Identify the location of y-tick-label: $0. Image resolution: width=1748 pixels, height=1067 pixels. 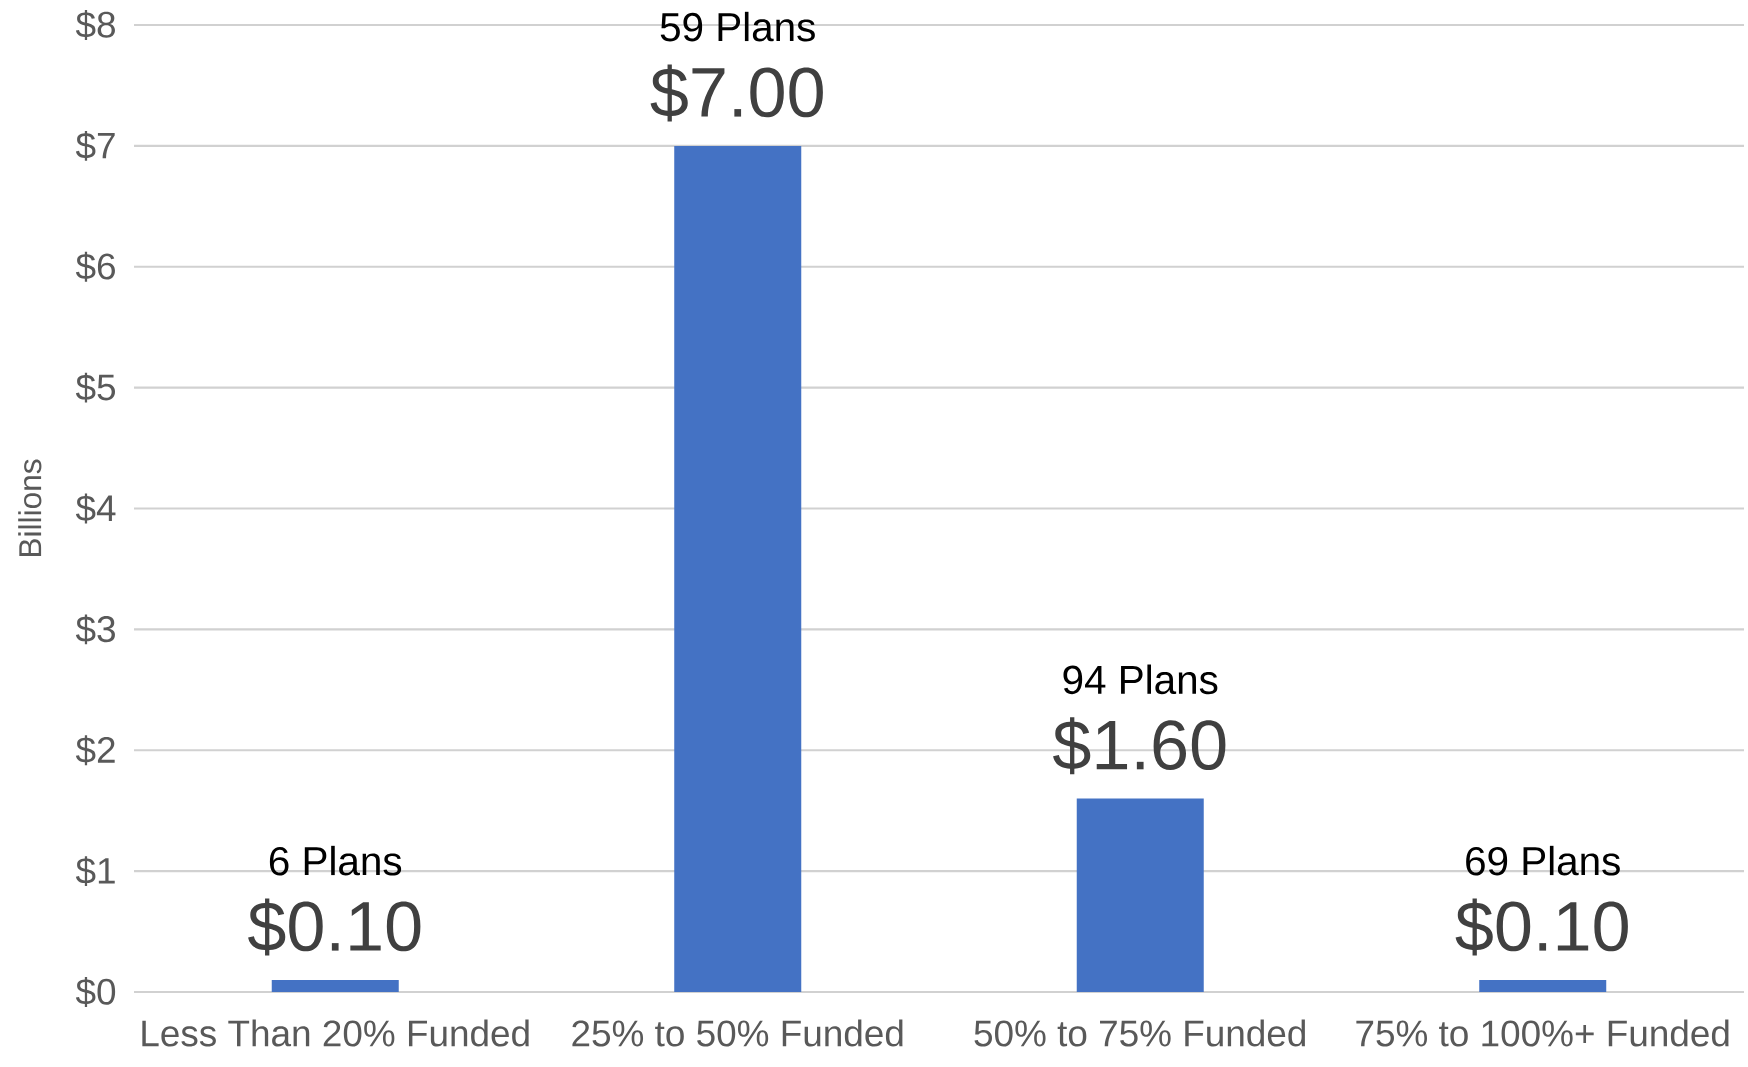
(95, 992).